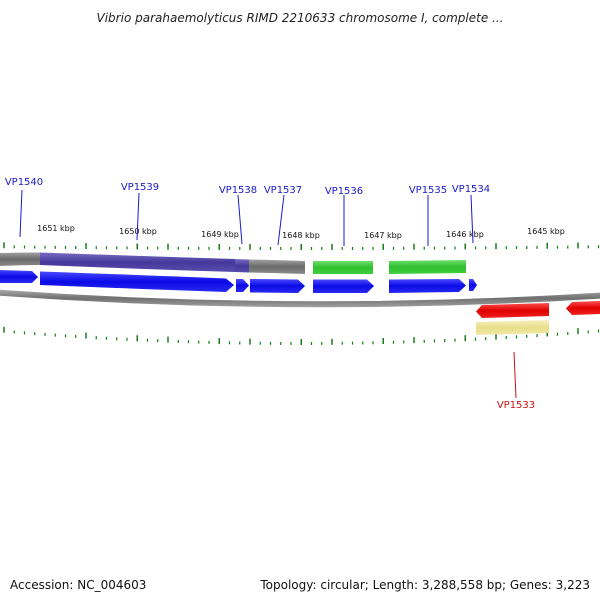 The width and height of the screenshot is (600, 600). What do you see at coordinates (301, 235) in the screenshot?
I see `tick-label: 1648 kbp` at bounding box center [301, 235].